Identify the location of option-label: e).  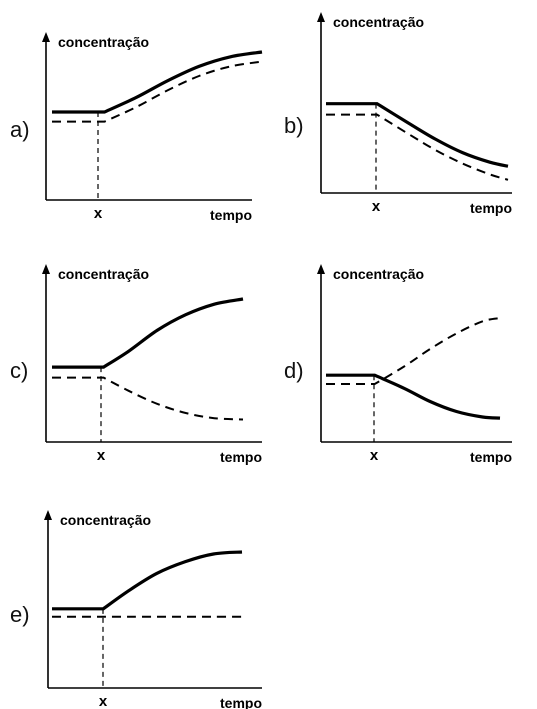
(20, 614).